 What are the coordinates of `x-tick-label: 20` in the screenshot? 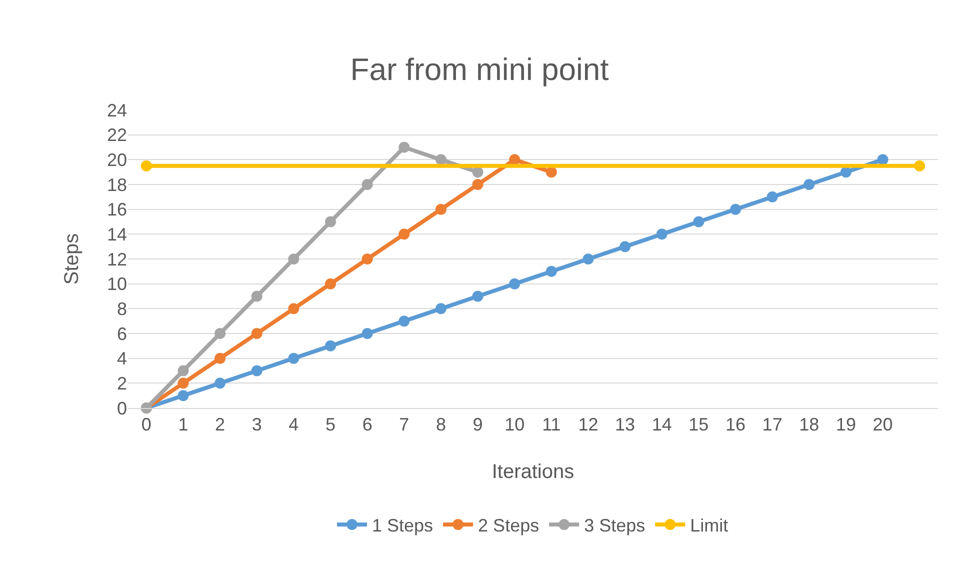 It's located at (882, 424).